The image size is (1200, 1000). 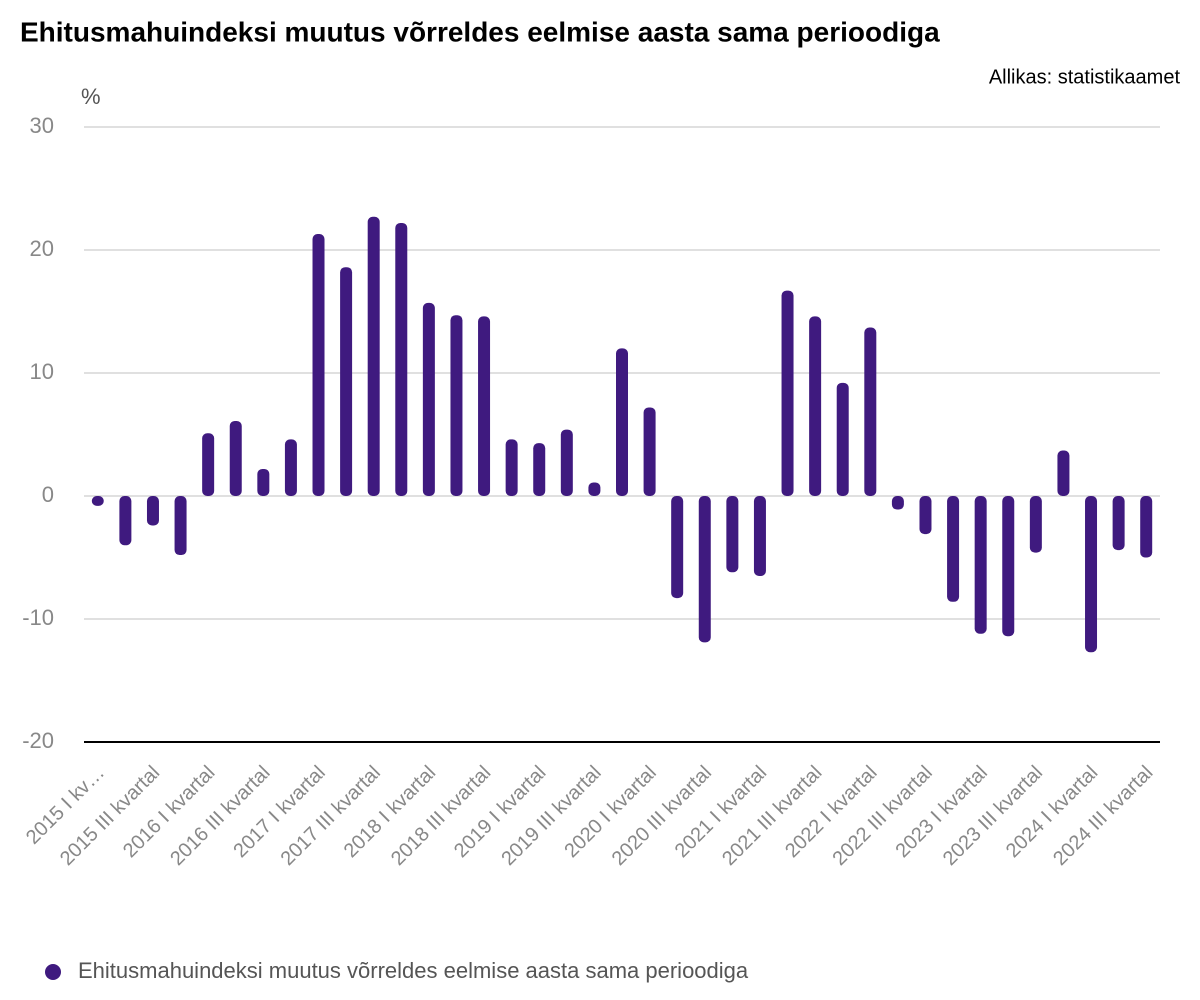 I want to click on x-tick-label: 2019 III kvartal, so click(x=551, y=816).